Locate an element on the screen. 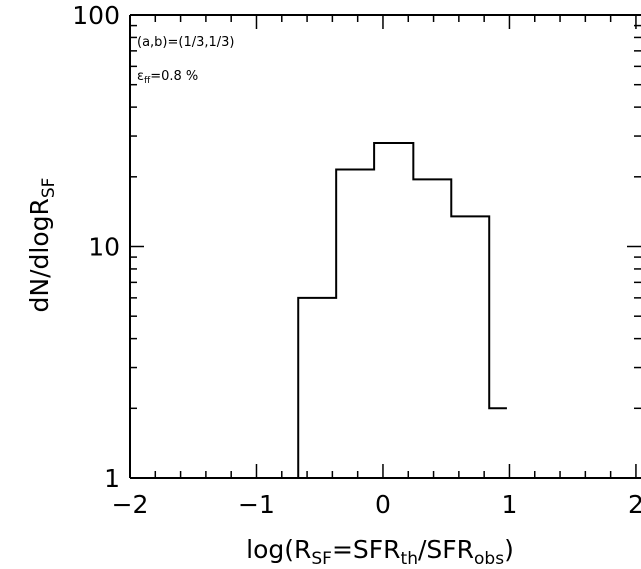 The width and height of the screenshot is (641, 569). x-tick-label: −1 is located at coordinates (256, 504).